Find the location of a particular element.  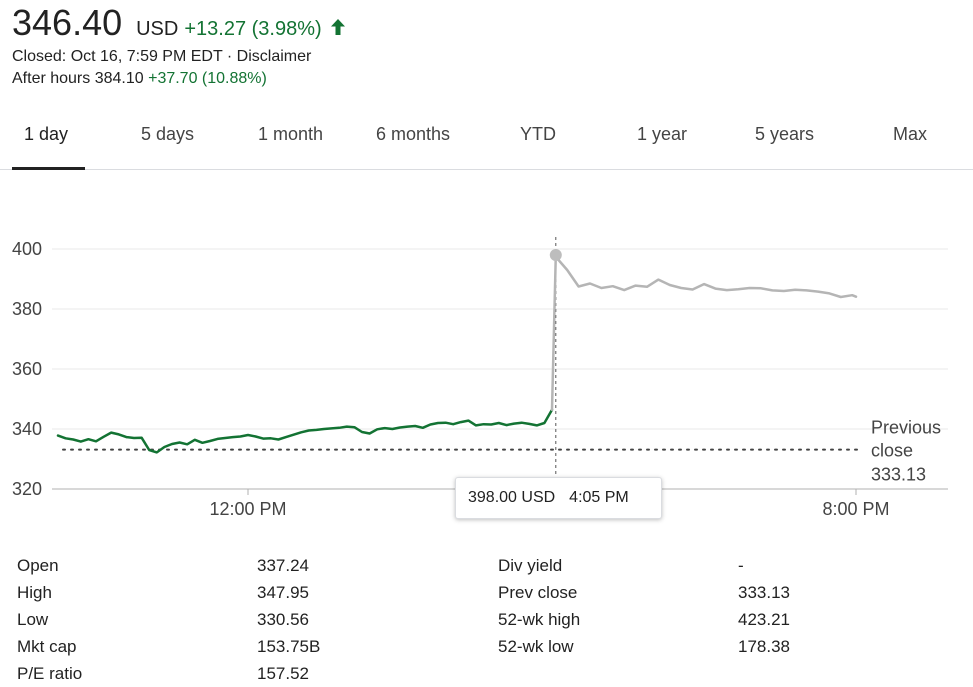

after-hours: After hours 384.10 +37.70 (10.88%) is located at coordinates (139, 79).